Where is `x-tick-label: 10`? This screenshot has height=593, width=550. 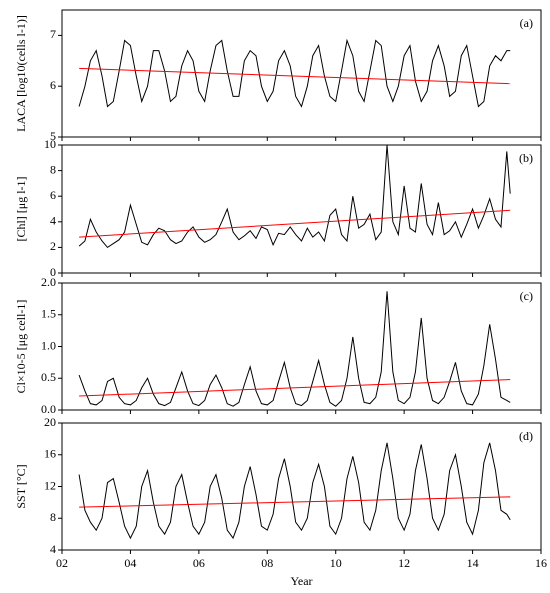
x-tick-label: 10 is located at coordinates (336, 563).